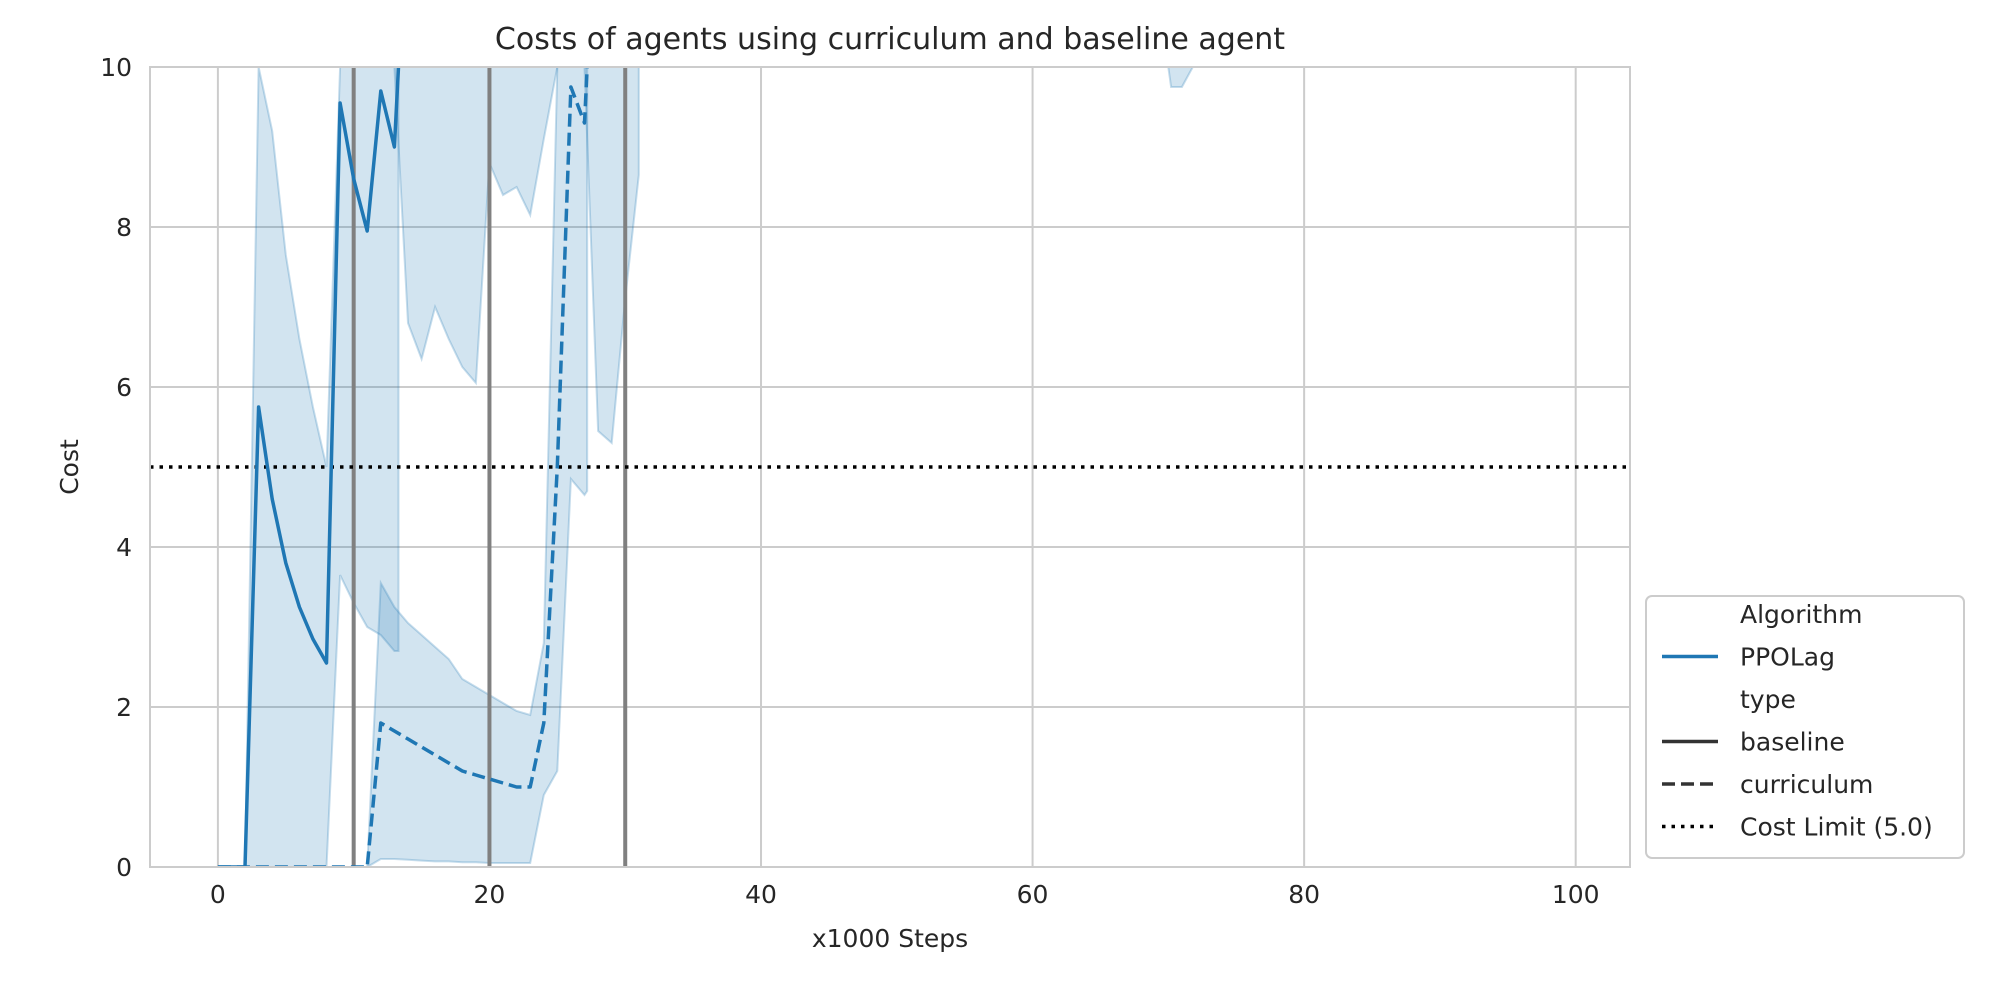  I want to click on legend-label: Algorithm, so click(1801, 614).